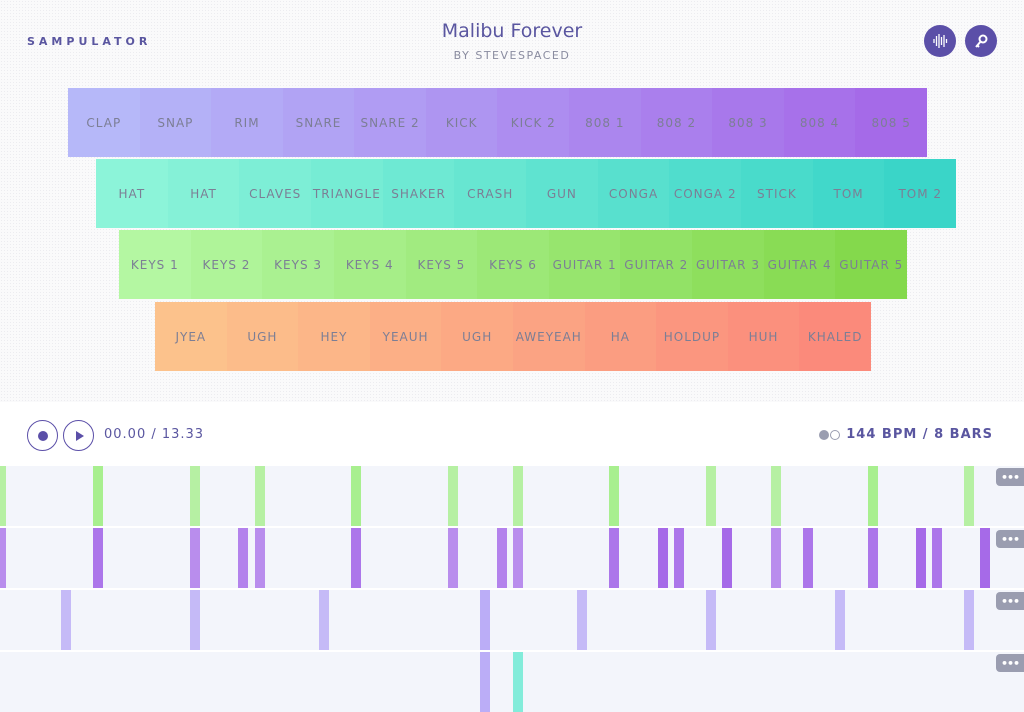 The image size is (1024, 712). I want to click on sample-pad: HUH, so click(763, 336).